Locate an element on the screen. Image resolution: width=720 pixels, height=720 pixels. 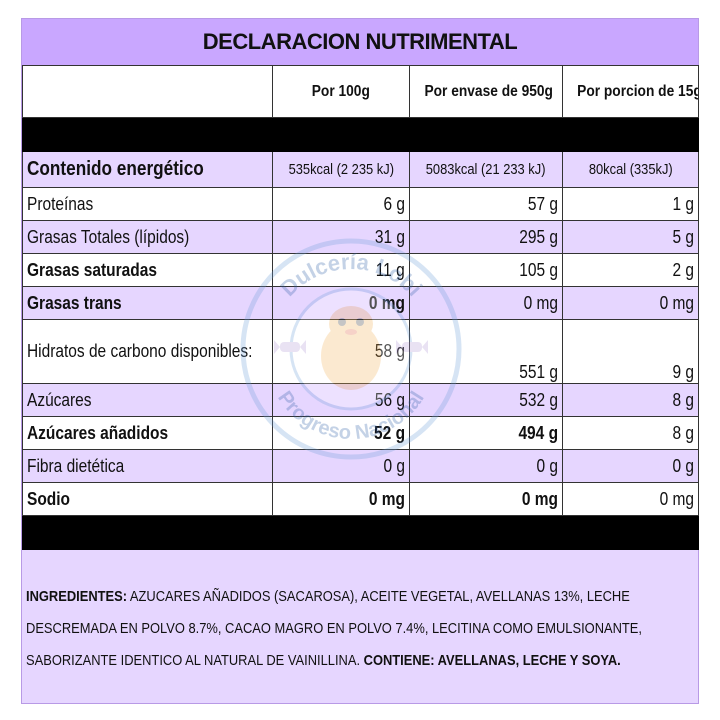
energy-value-porcion: 80kcal (335kJ) is located at coordinates (630, 169).